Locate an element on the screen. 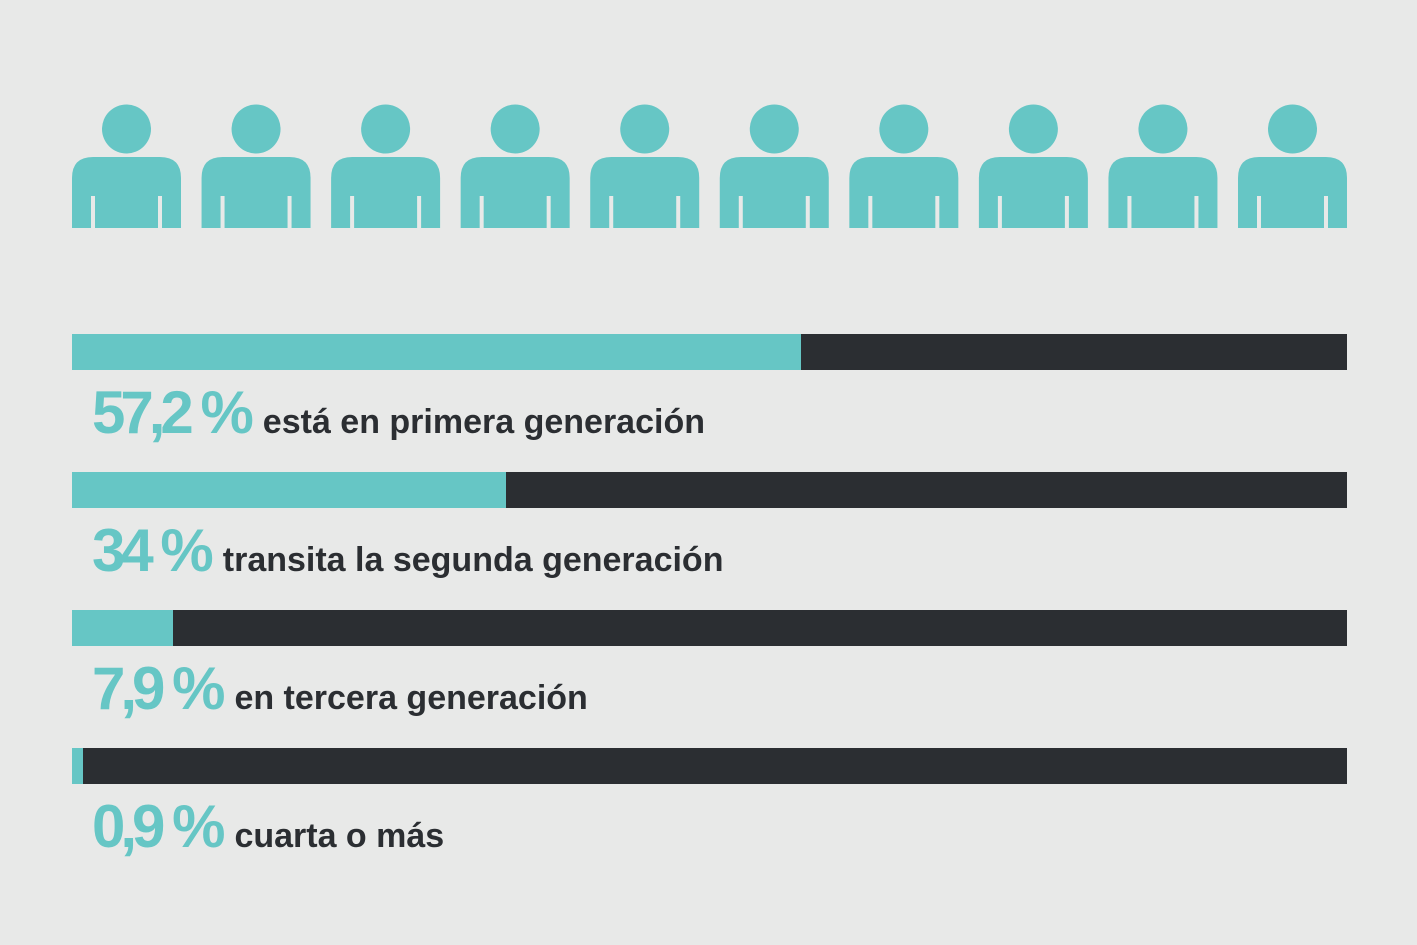  bar-row: 57,2 % está en primera generación is located at coordinates (709, 403).